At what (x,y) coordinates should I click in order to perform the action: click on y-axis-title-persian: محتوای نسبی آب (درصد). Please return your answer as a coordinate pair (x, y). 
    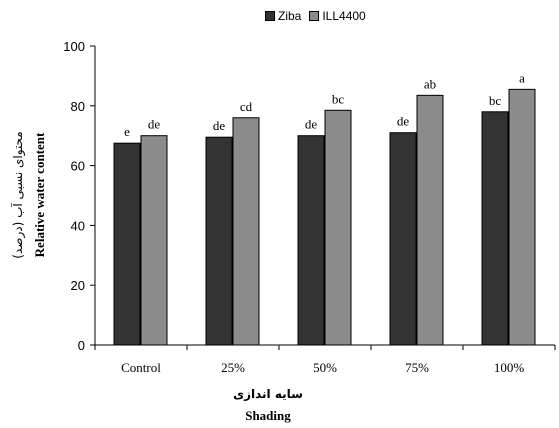
    Looking at the image, I should click on (18, 194).